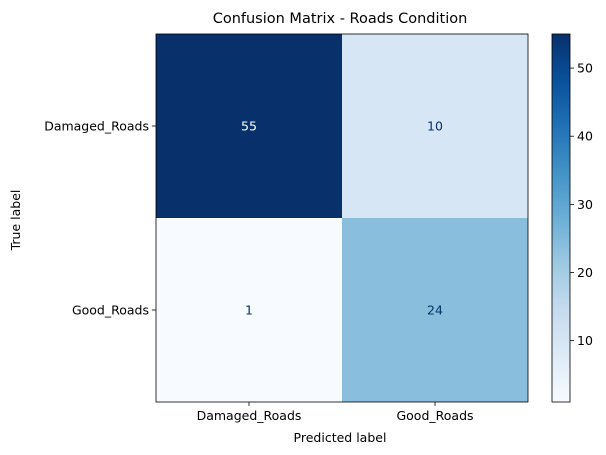  Describe the element at coordinates (96, 126) in the screenshot. I see `y-tick-label: Damaged_Roads` at that location.